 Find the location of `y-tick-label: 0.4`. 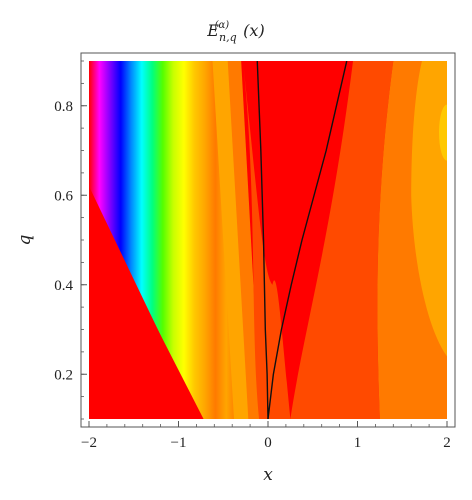

y-tick-label: 0.4 is located at coordinates (63, 286).